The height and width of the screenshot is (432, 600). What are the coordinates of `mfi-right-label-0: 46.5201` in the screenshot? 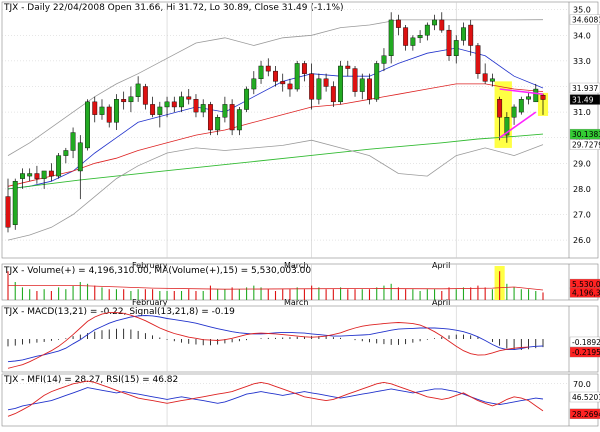 It's located at (586, 397).